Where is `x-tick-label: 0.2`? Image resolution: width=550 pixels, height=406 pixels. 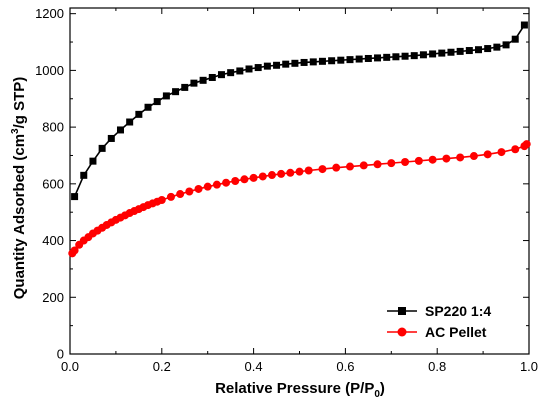 x-tick-label: 0.2 is located at coordinates (162, 366).